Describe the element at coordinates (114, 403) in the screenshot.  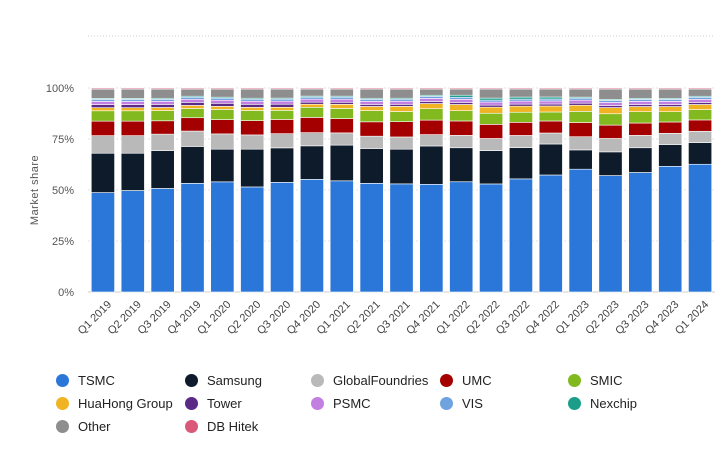
I see `legend-item-huahong-group: HuaHong Group` at that location.